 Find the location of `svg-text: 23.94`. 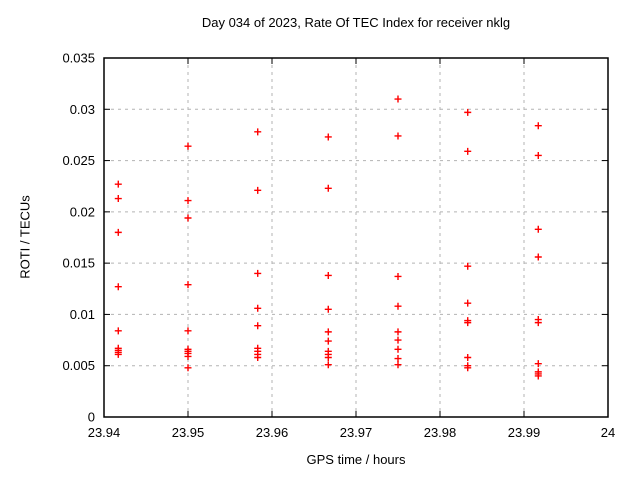

svg-text: 23.94 is located at coordinates (104, 432).